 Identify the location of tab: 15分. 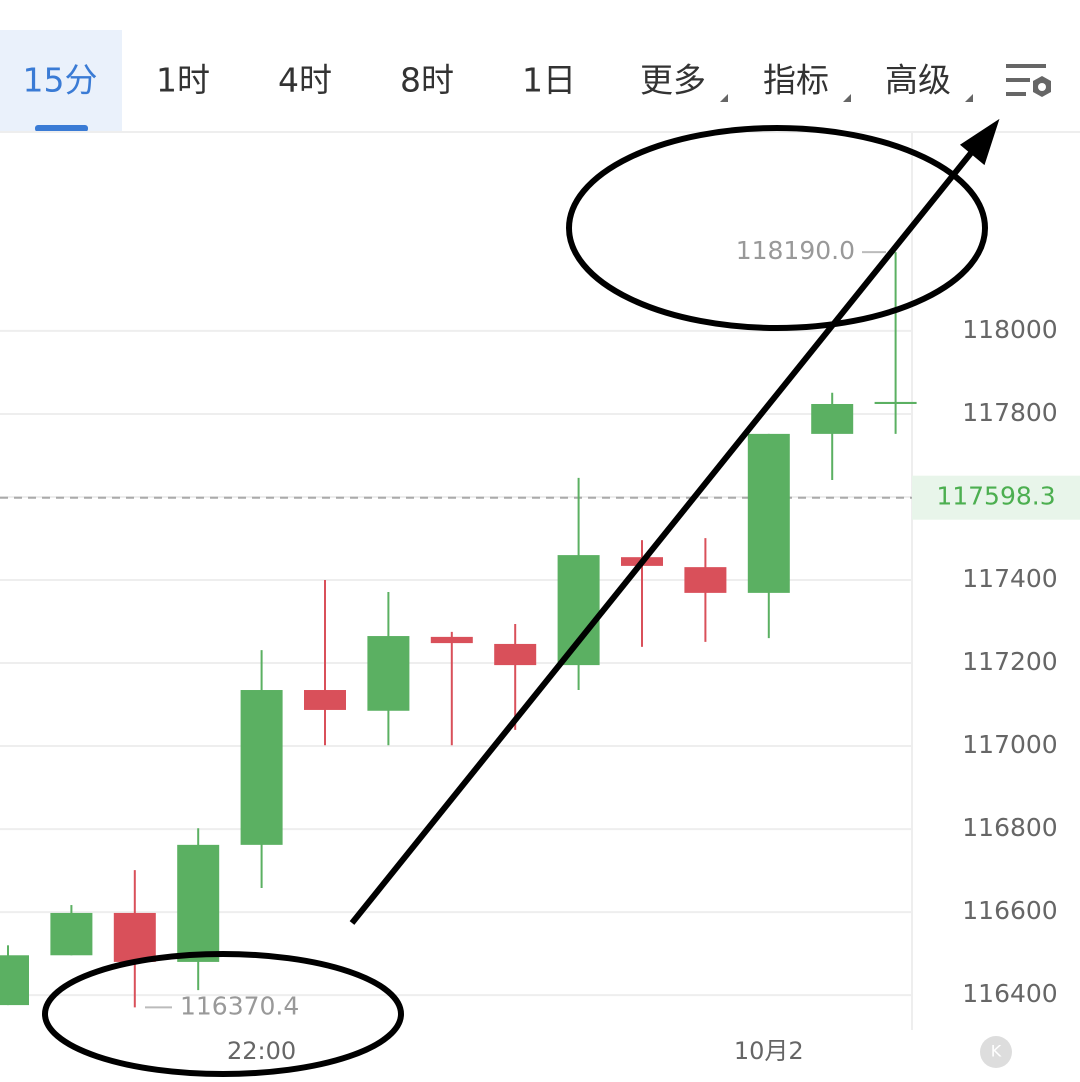
(60, 80).